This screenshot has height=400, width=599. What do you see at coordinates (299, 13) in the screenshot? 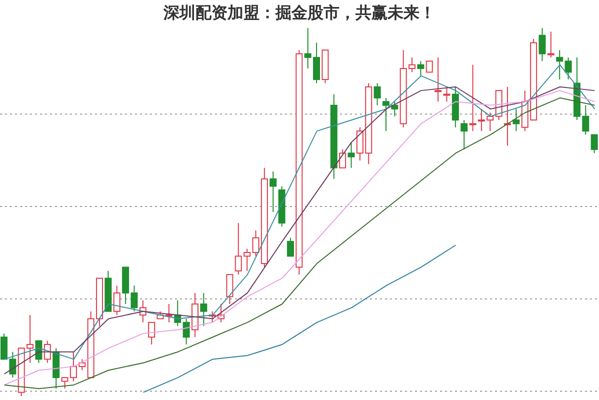
I see `chart-title: 深圳配资加盟：掘金股市，共赢未来！` at bounding box center [299, 13].